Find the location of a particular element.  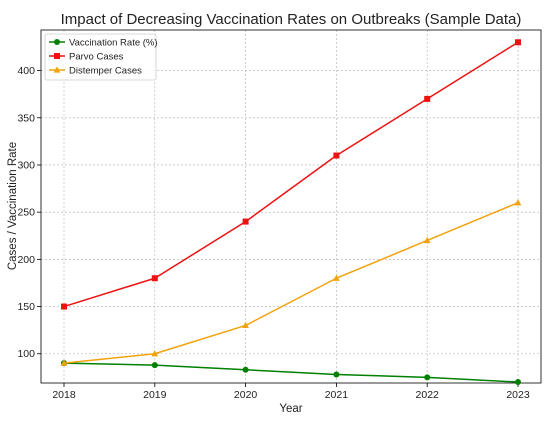

legend-label: Distemper Cases is located at coordinates (105, 71).